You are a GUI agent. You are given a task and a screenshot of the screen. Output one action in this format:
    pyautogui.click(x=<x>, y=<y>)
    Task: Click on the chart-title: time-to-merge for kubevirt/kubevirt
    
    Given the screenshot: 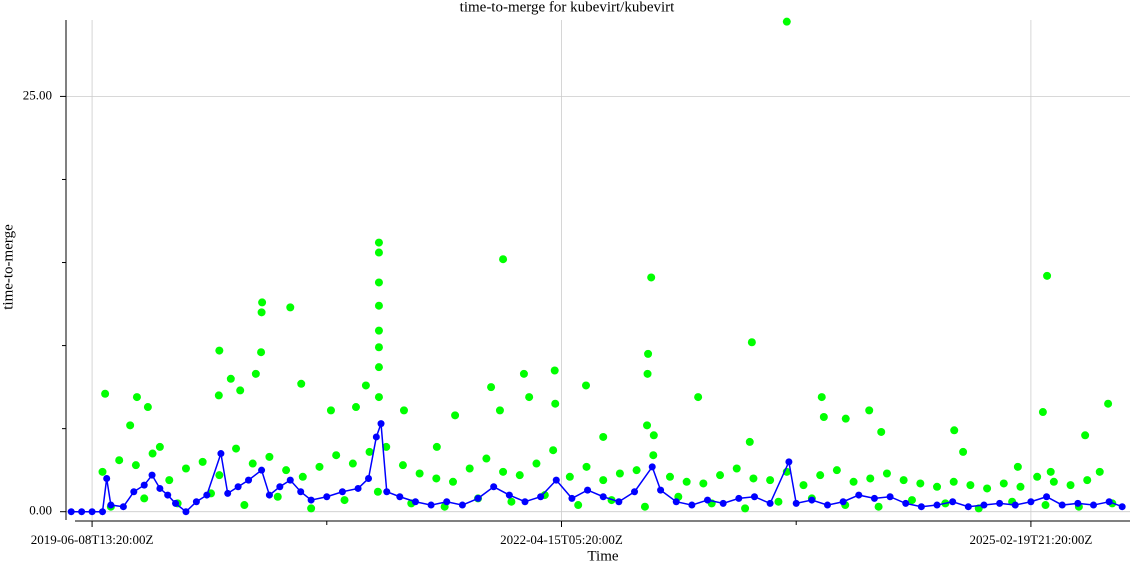 What is the action you would take?
    pyautogui.click(x=567, y=7)
    